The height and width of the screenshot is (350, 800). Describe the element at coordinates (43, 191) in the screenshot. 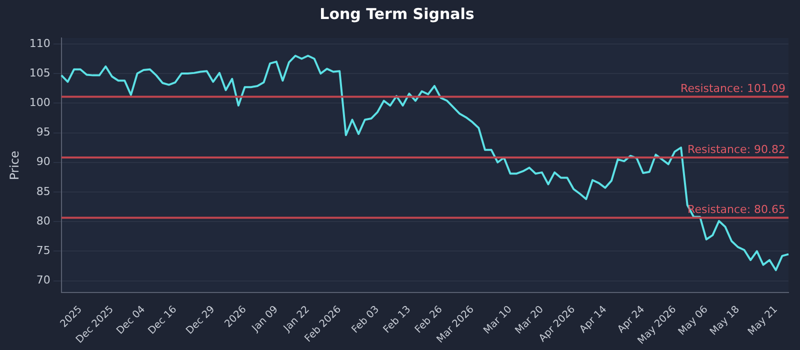

I see `y-tick-label: 85` at that location.